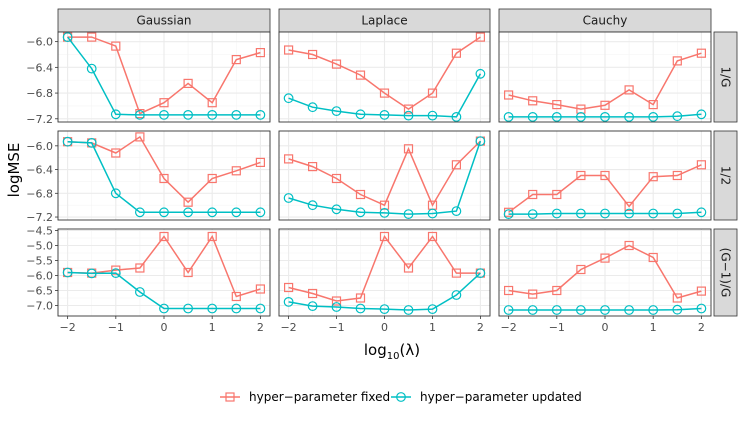  Describe the element at coordinates (39, 276) in the screenshot. I see `y-tick-label: −6.0` at that location.